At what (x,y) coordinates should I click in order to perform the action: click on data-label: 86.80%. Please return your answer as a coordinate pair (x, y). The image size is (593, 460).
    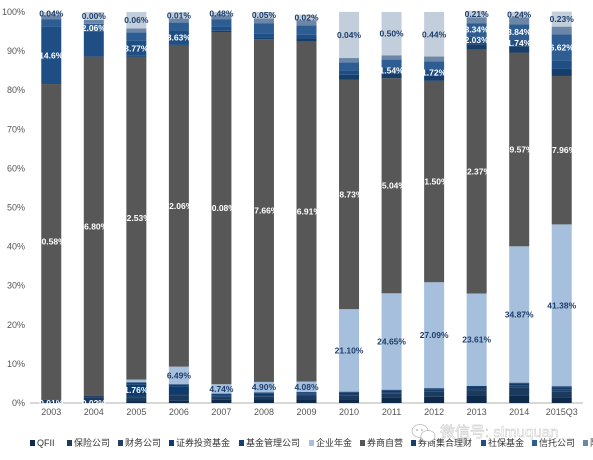
    Looking at the image, I should click on (93, 226).